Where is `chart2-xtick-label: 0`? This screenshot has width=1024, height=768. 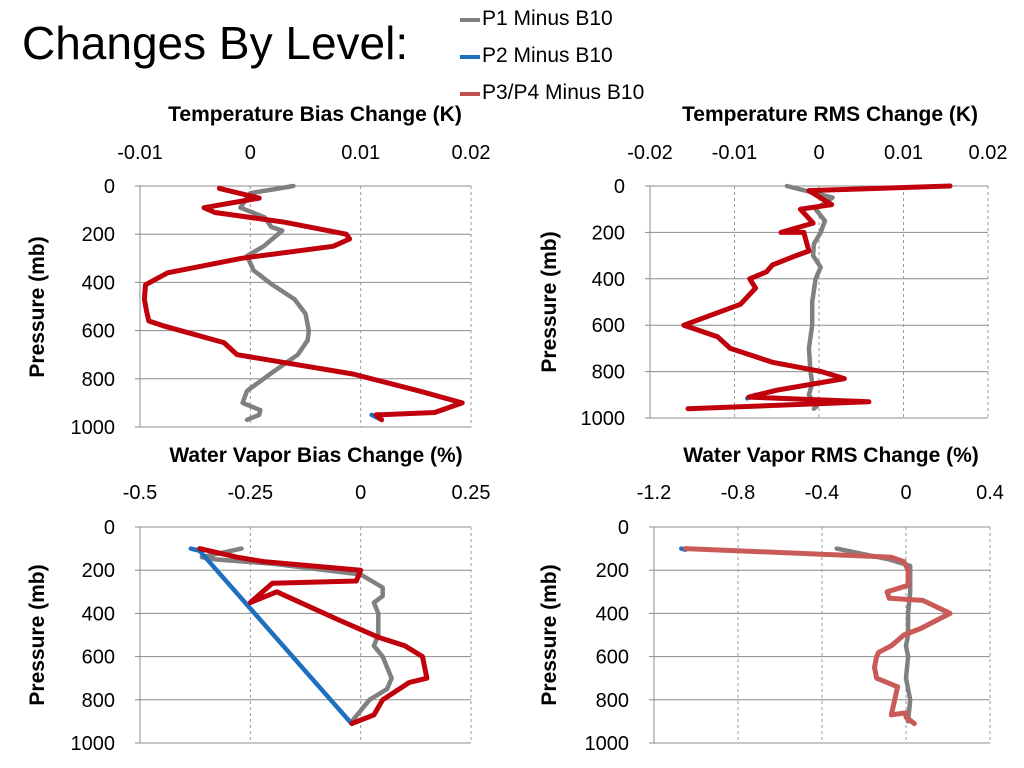
chart2-xtick-label: 0 is located at coordinates (818, 153).